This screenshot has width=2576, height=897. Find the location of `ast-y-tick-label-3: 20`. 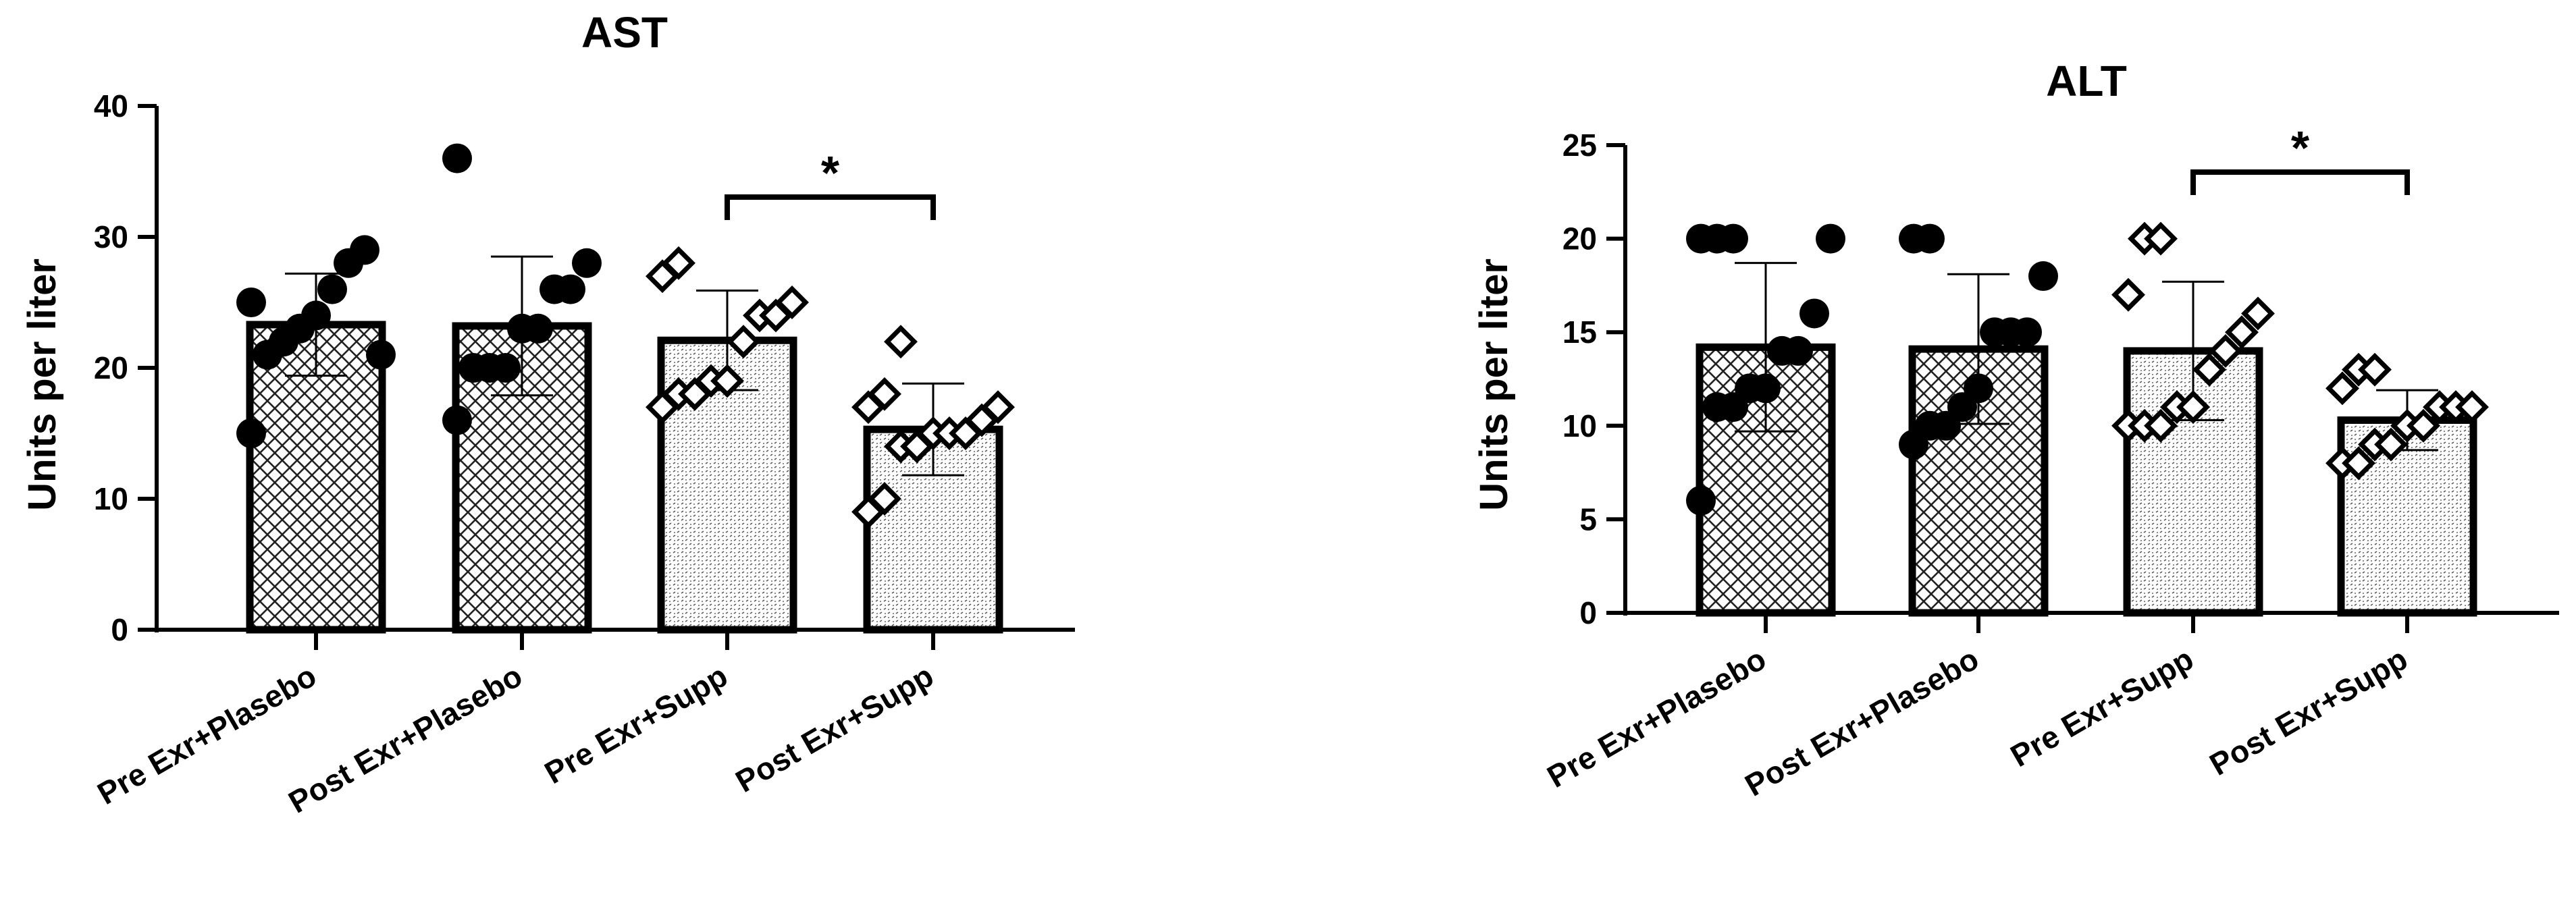

ast-y-tick-label-3: 20 is located at coordinates (111, 367).